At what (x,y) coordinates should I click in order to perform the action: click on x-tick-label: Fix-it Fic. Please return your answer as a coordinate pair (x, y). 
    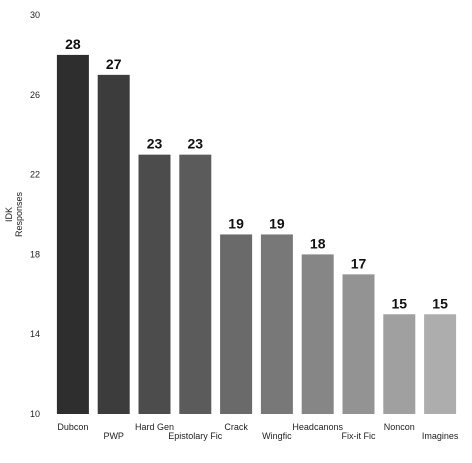
    Looking at the image, I should click on (359, 436).